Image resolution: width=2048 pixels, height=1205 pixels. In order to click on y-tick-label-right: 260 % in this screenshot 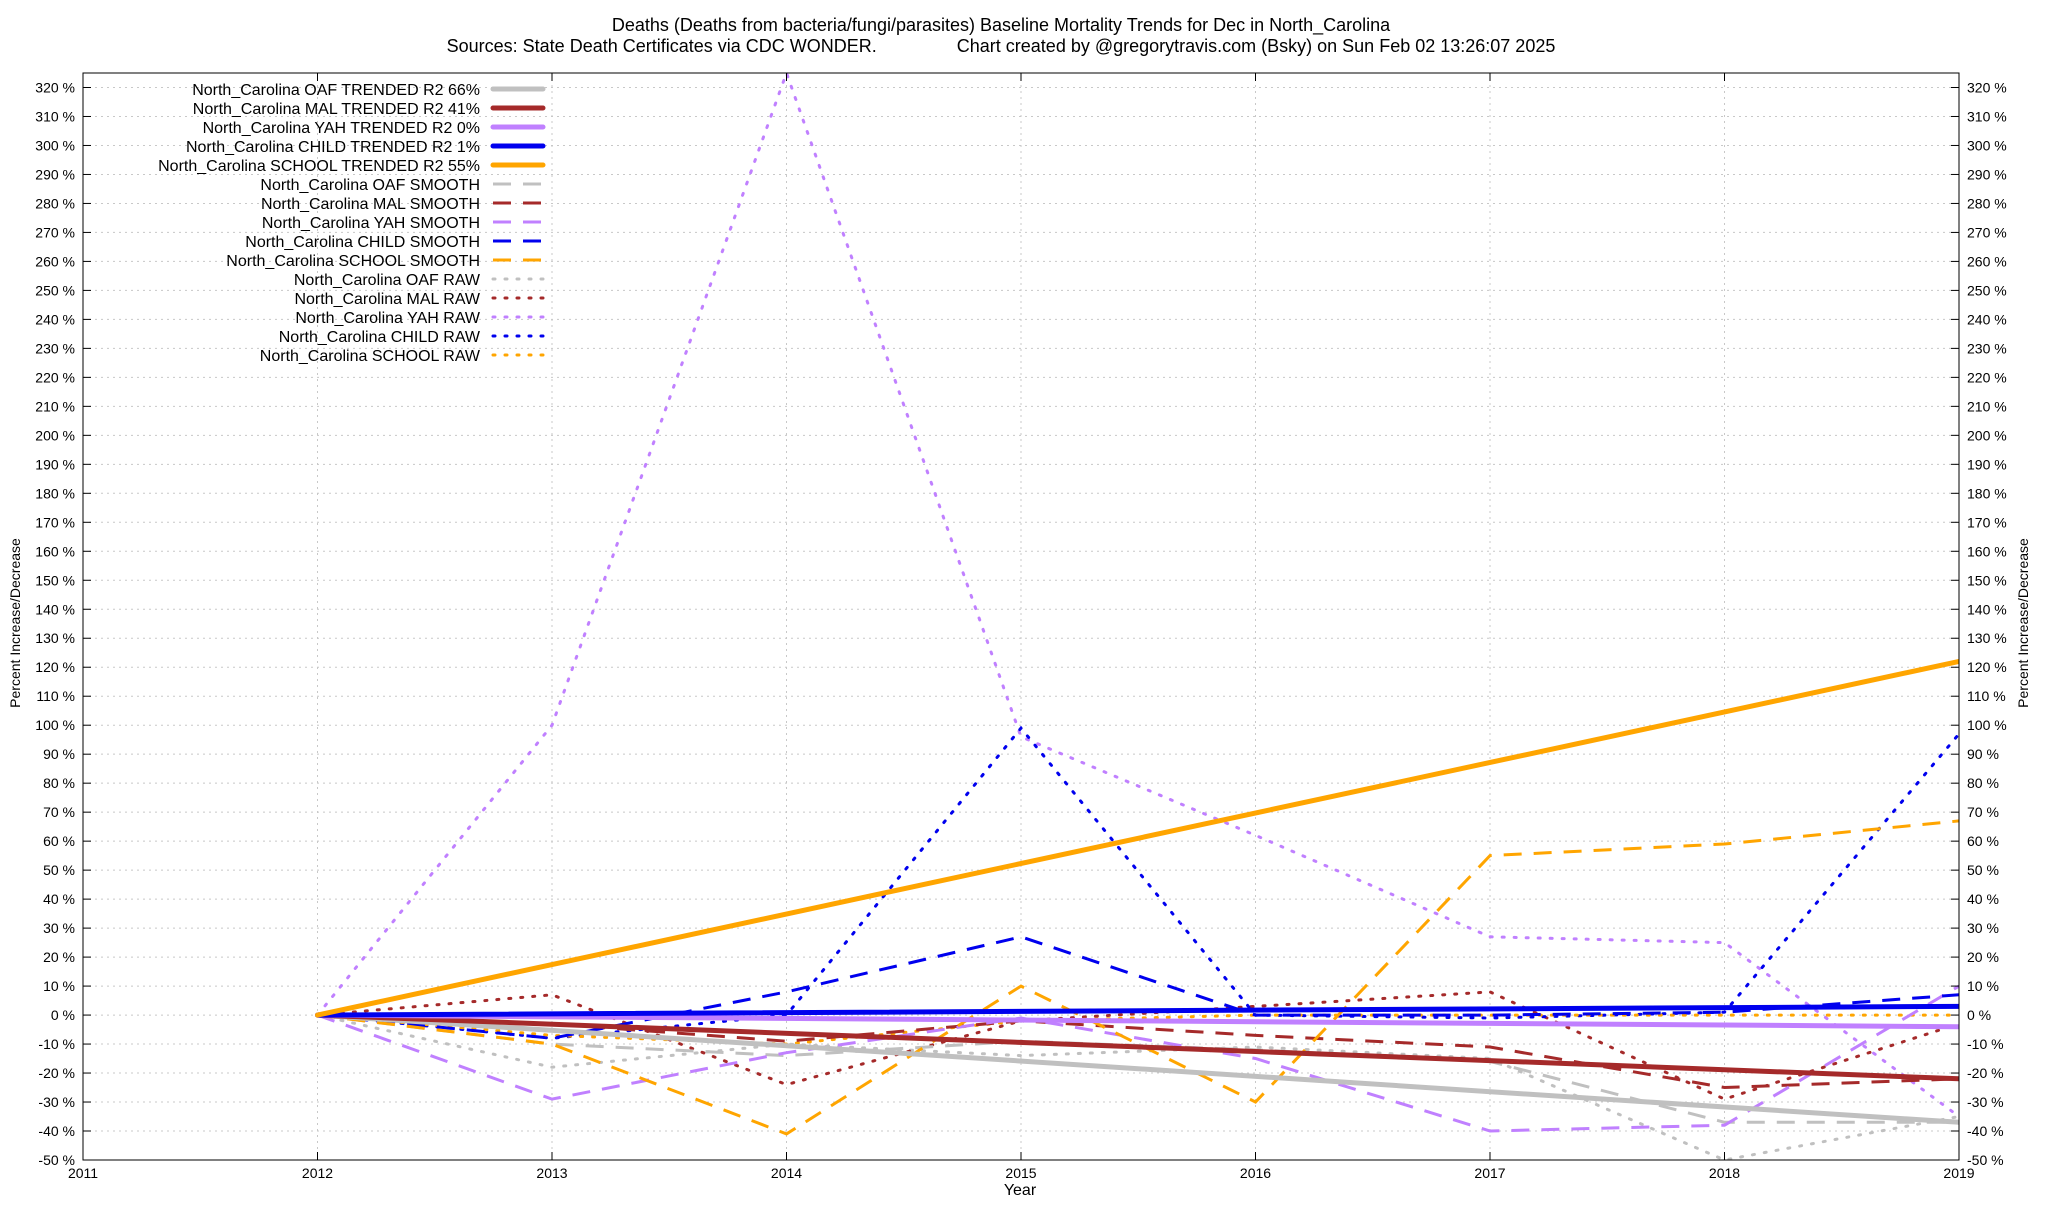, I will do `click(1987, 261)`.